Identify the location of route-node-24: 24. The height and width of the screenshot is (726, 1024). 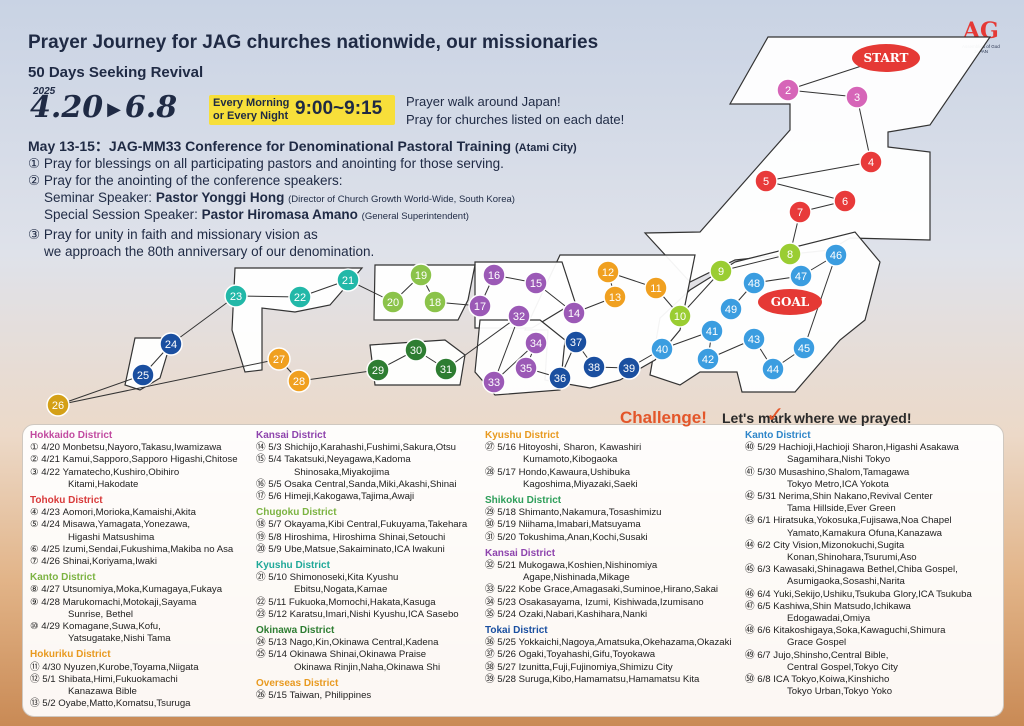
(171, 344).